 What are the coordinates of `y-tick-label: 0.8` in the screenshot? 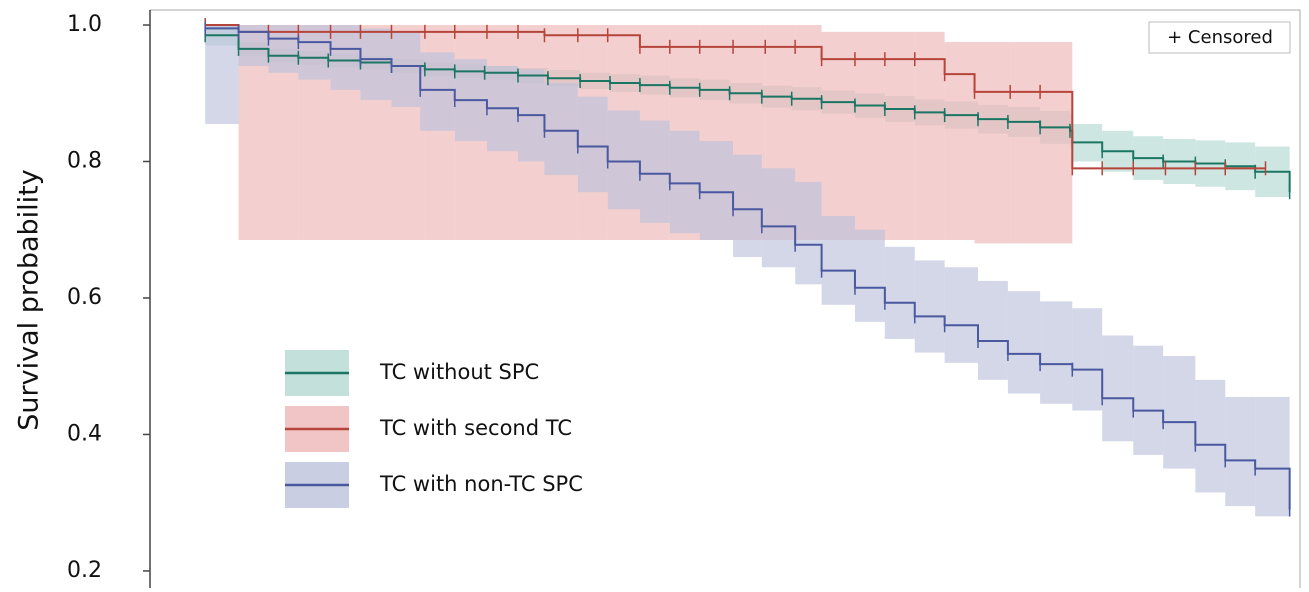 It's located at (84, 160).